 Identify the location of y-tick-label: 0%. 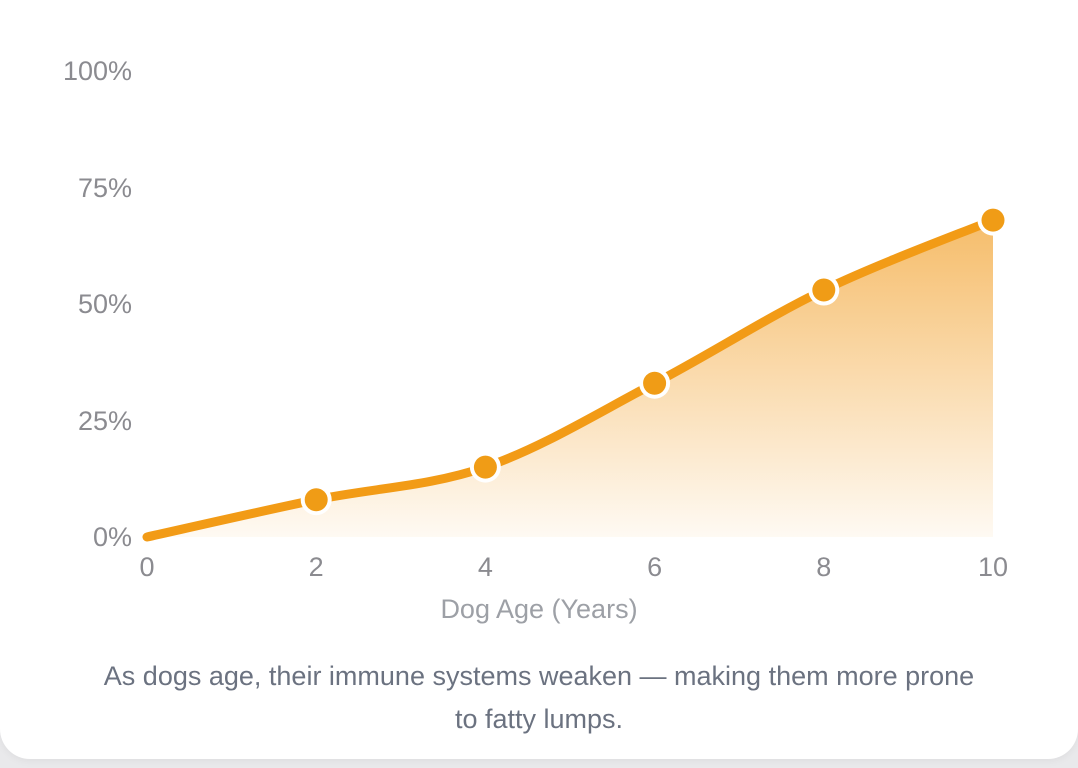
(112, 537).